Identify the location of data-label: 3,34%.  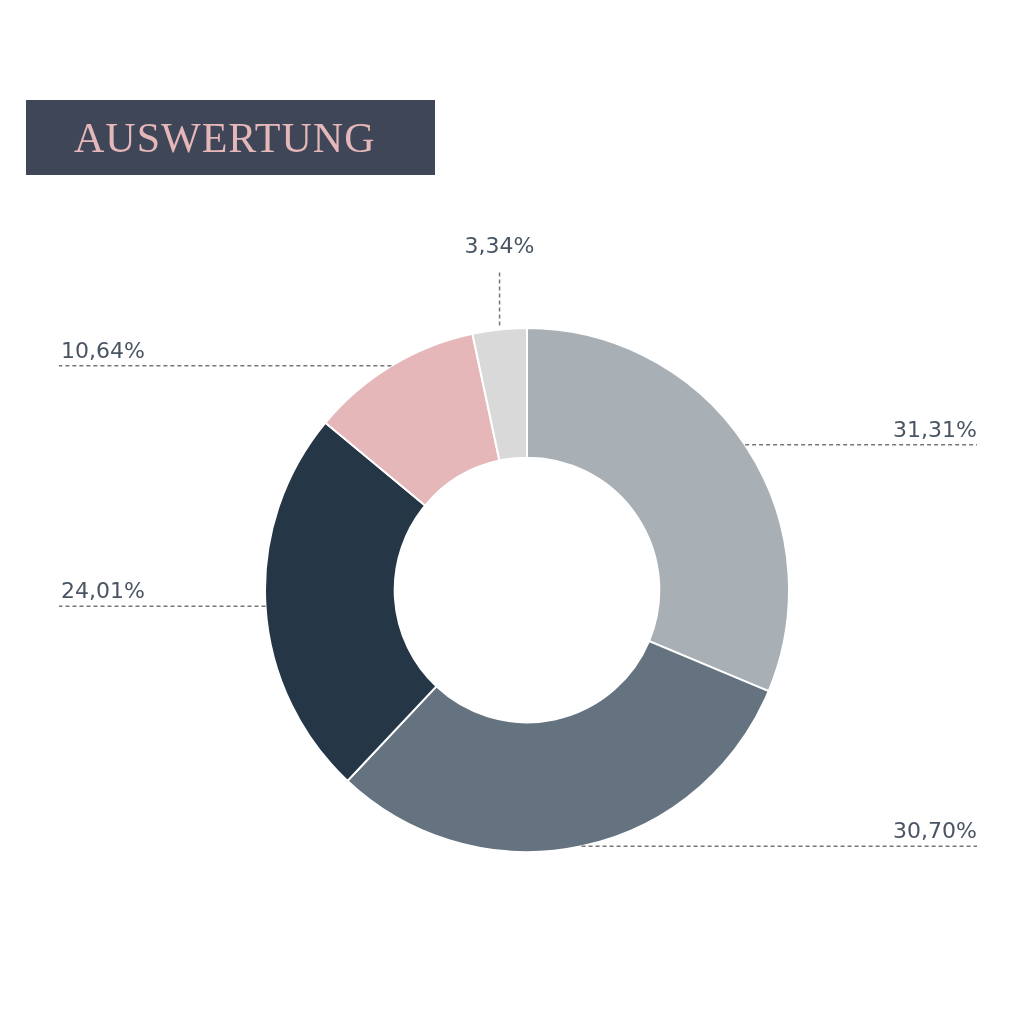
(499, 246).